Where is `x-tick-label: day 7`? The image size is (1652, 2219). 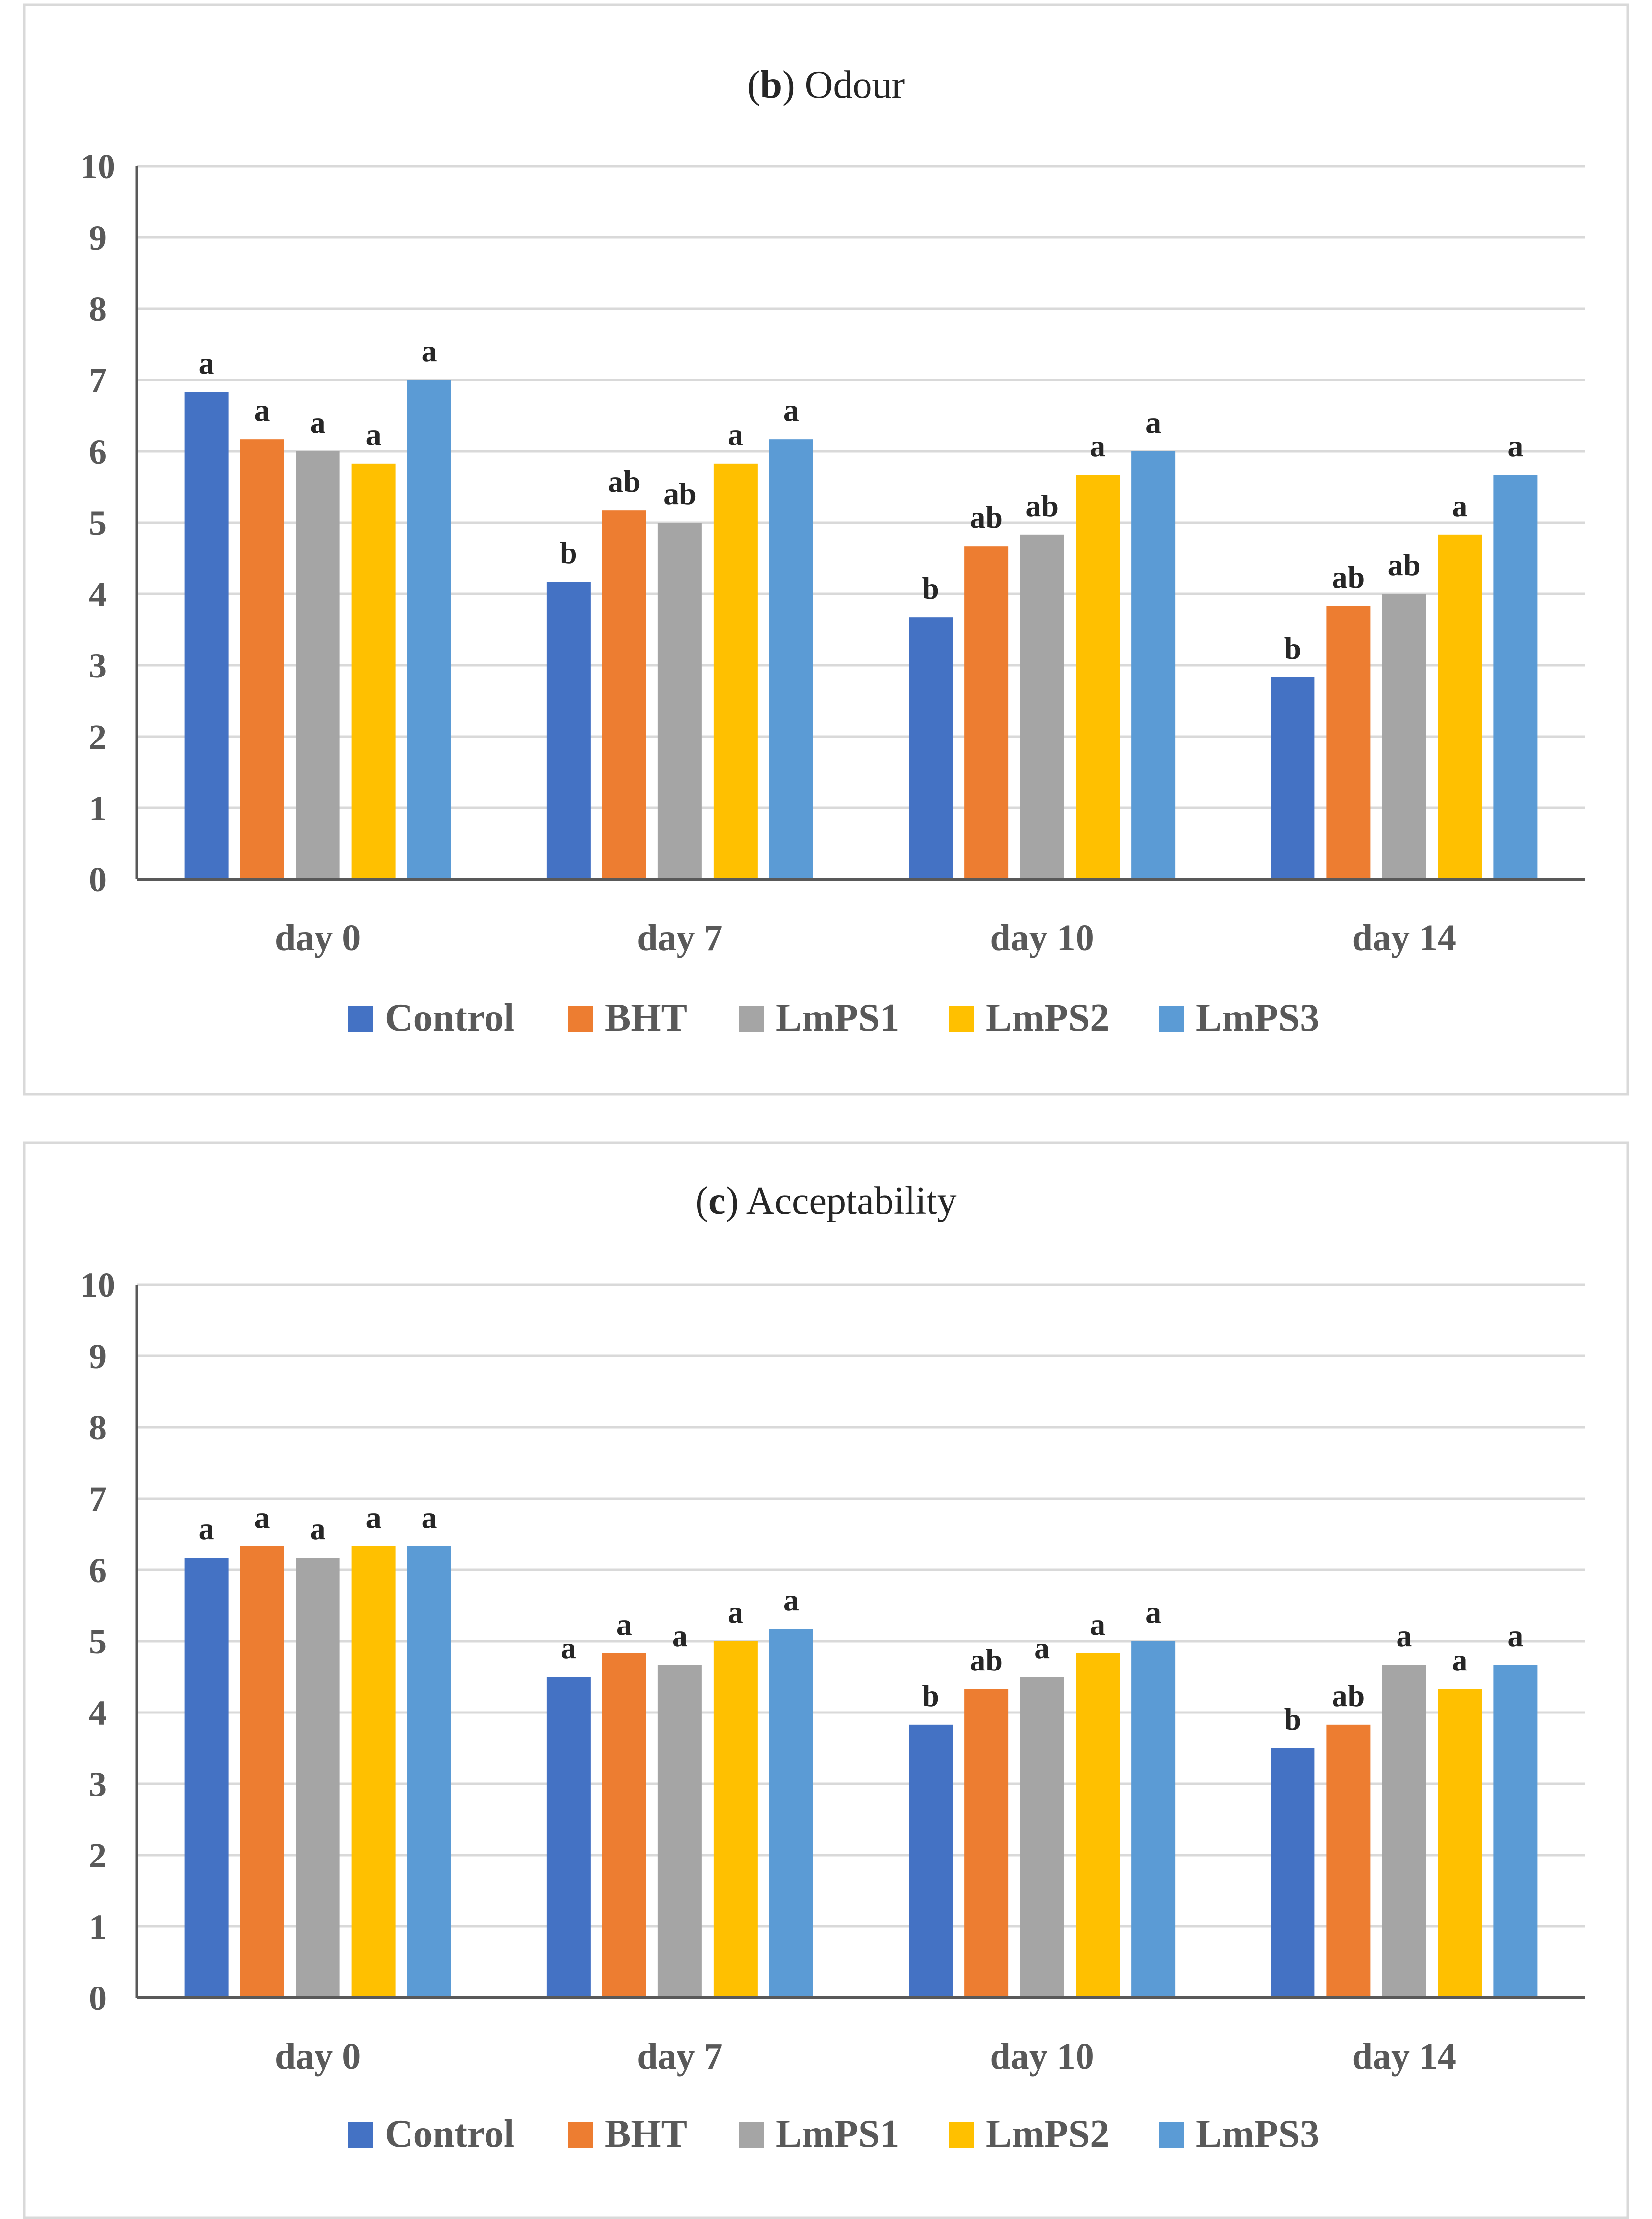 x-tick-label: day 7 is located at coordinates (679, 2056).